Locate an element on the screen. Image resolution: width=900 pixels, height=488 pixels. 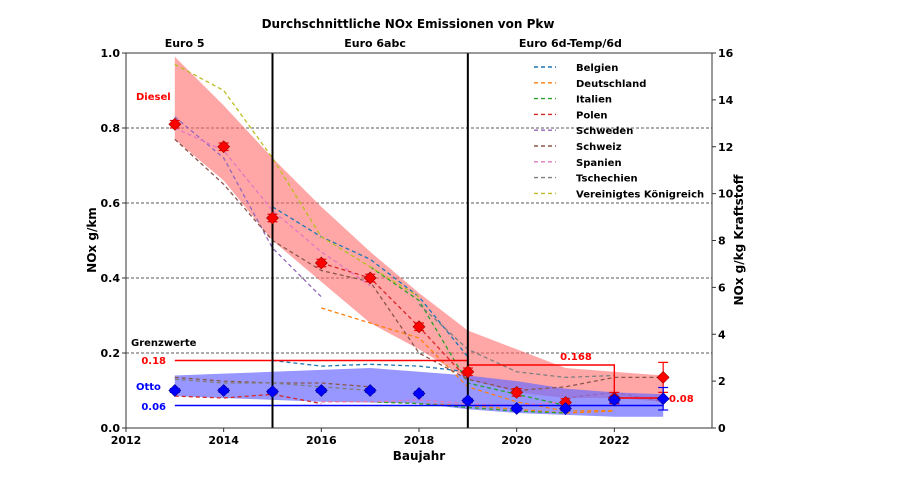
y-right-tick-label: 12 is located at coordinates (725, 147).